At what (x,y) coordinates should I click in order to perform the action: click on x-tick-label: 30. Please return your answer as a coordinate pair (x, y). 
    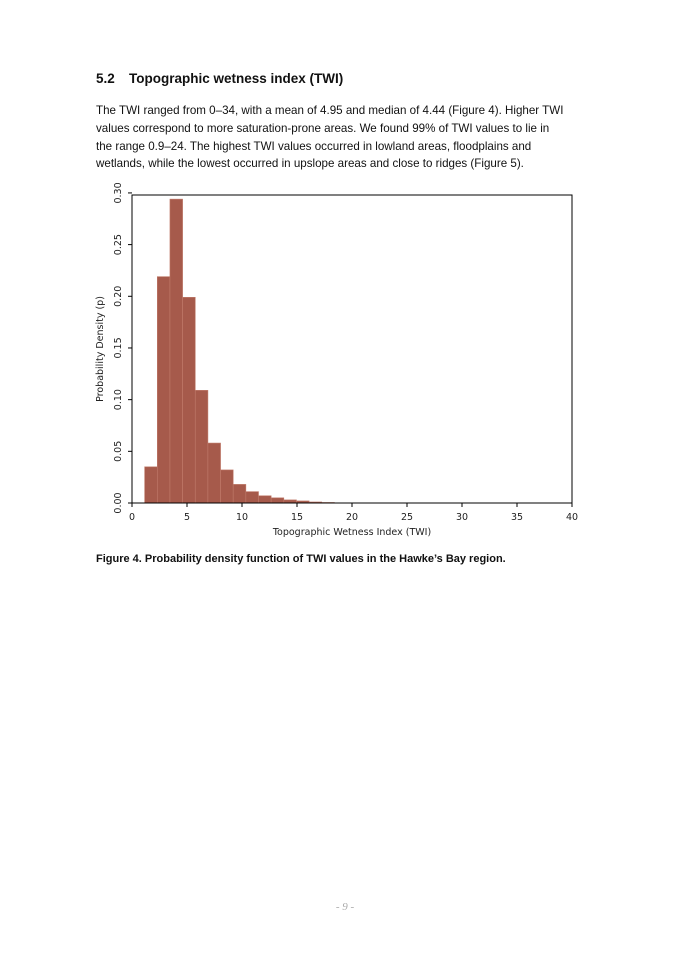
    Looking at the image, I should click on (462, 517).